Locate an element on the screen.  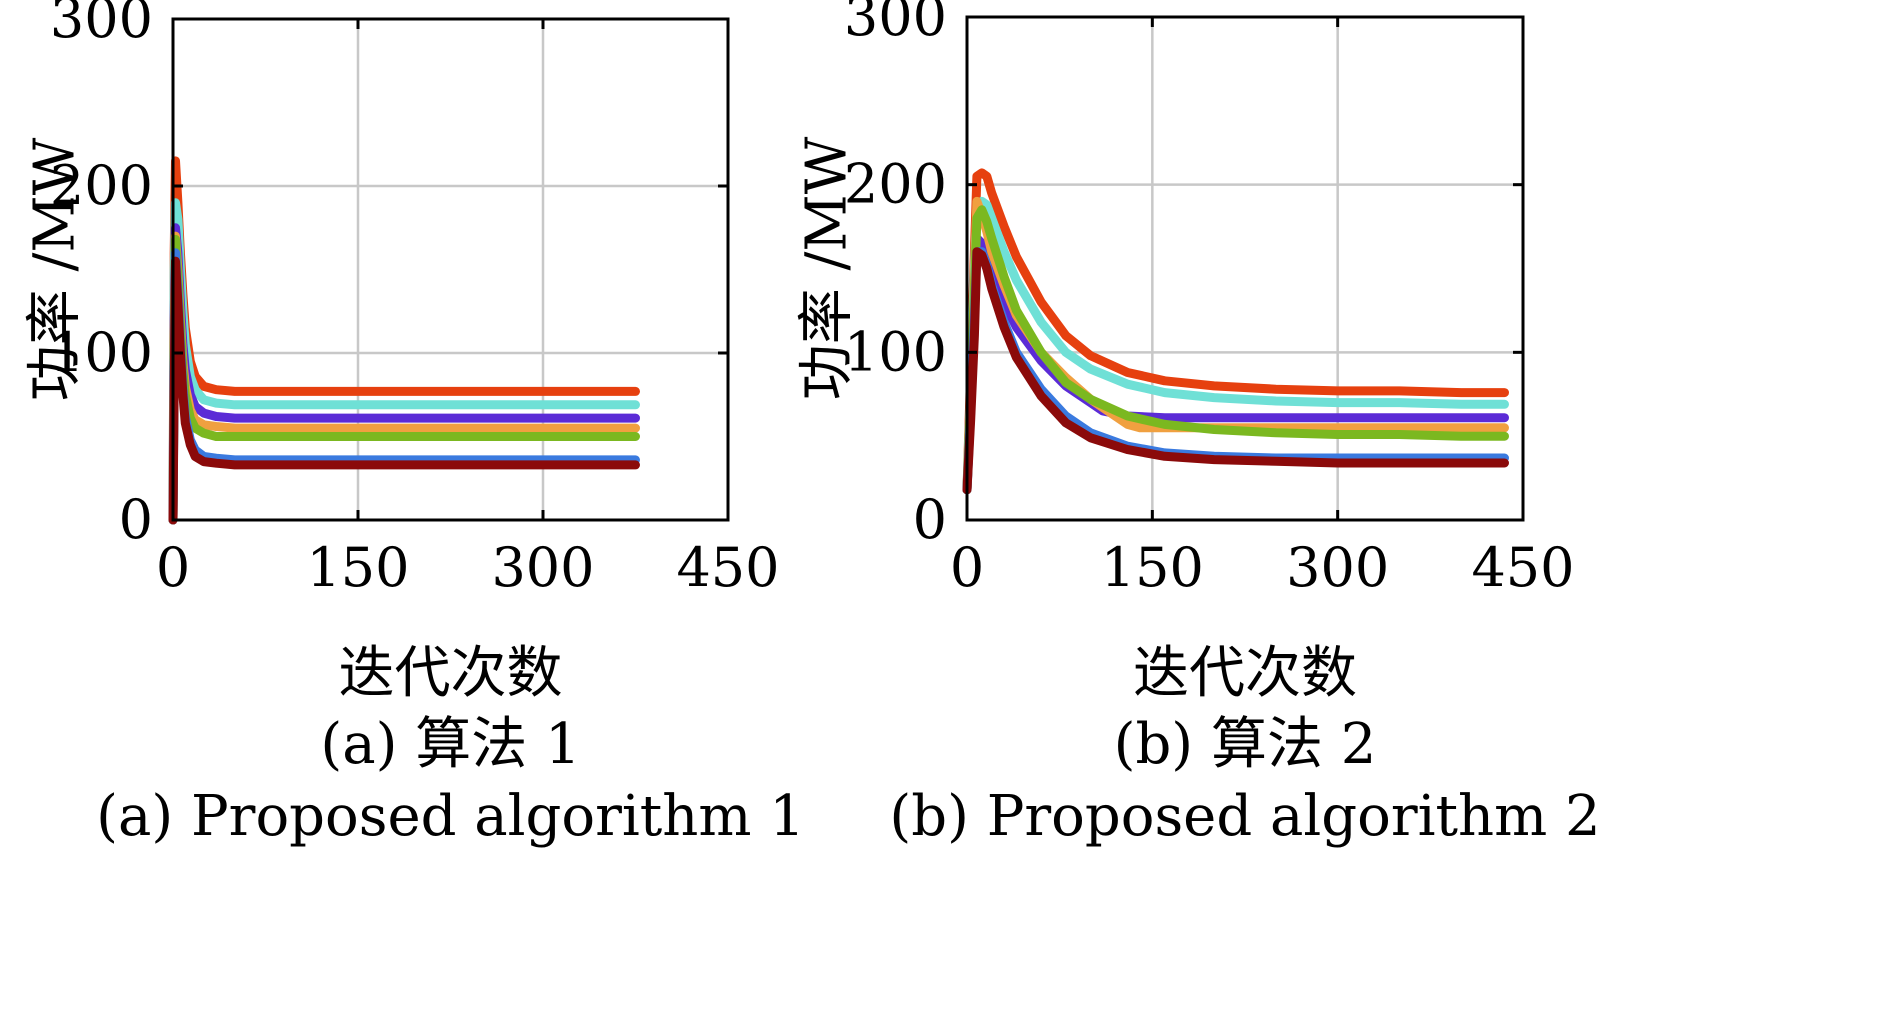
panel-a-caption-en: (a) Proposed algorithm 1 is located at coordinates (450, 816).